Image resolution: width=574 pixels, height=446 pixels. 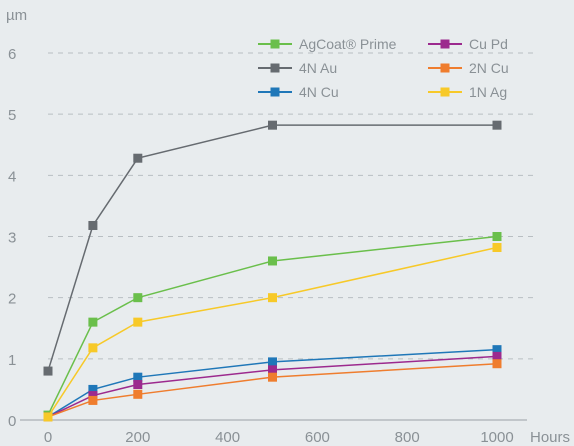 What do you see at coordinates (12, 360) in the screenshot?
I see `y-tick-label: 1` at bounding box center [12, 360].